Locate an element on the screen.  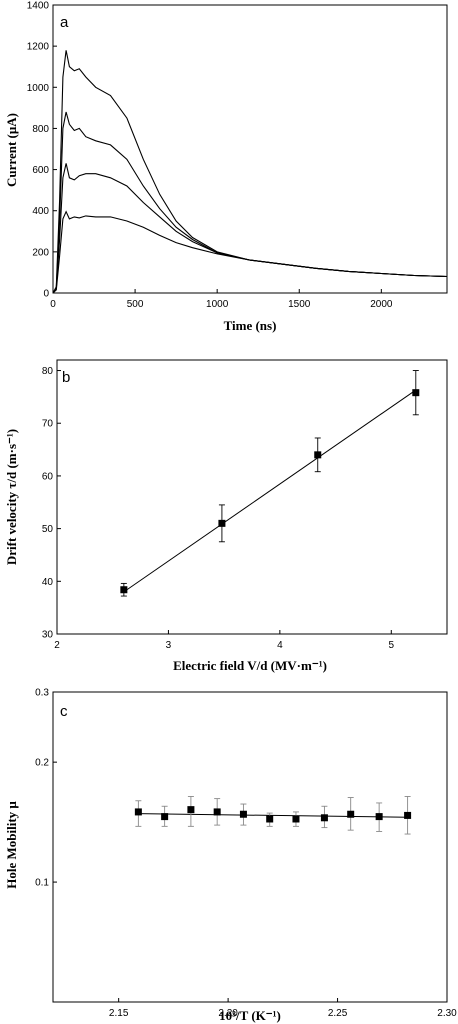
b-xtick-label: 3 is located at coordinates (169, 645).